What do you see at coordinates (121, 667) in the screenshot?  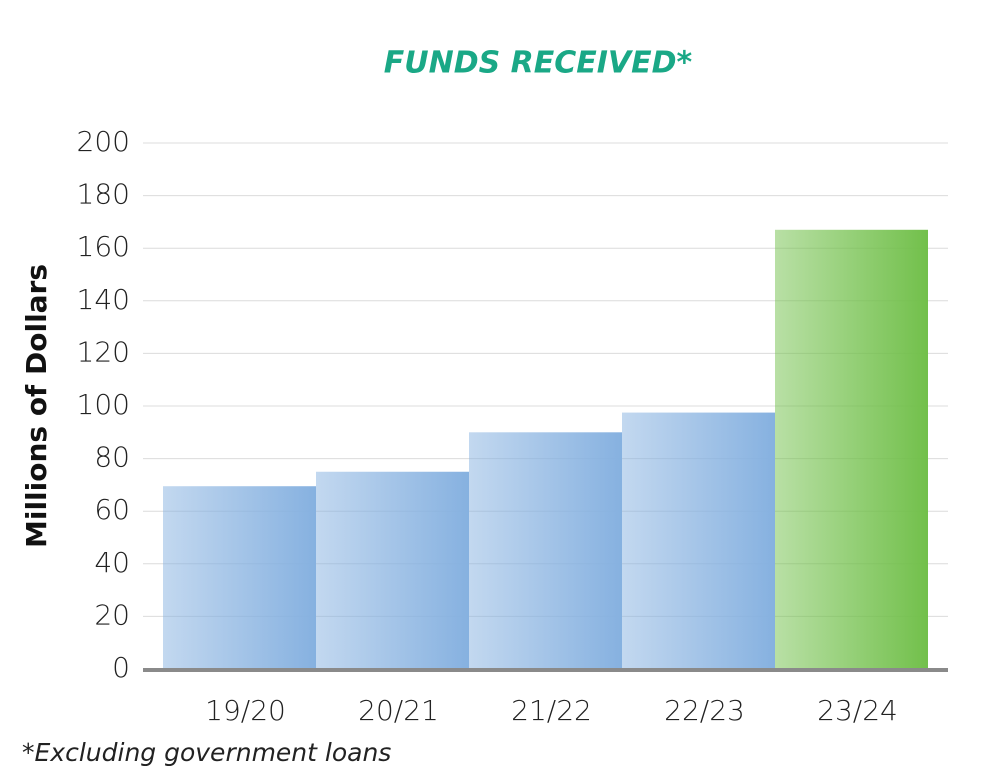 I see `y-tick-label: 0` at bounding box center [121, 667].